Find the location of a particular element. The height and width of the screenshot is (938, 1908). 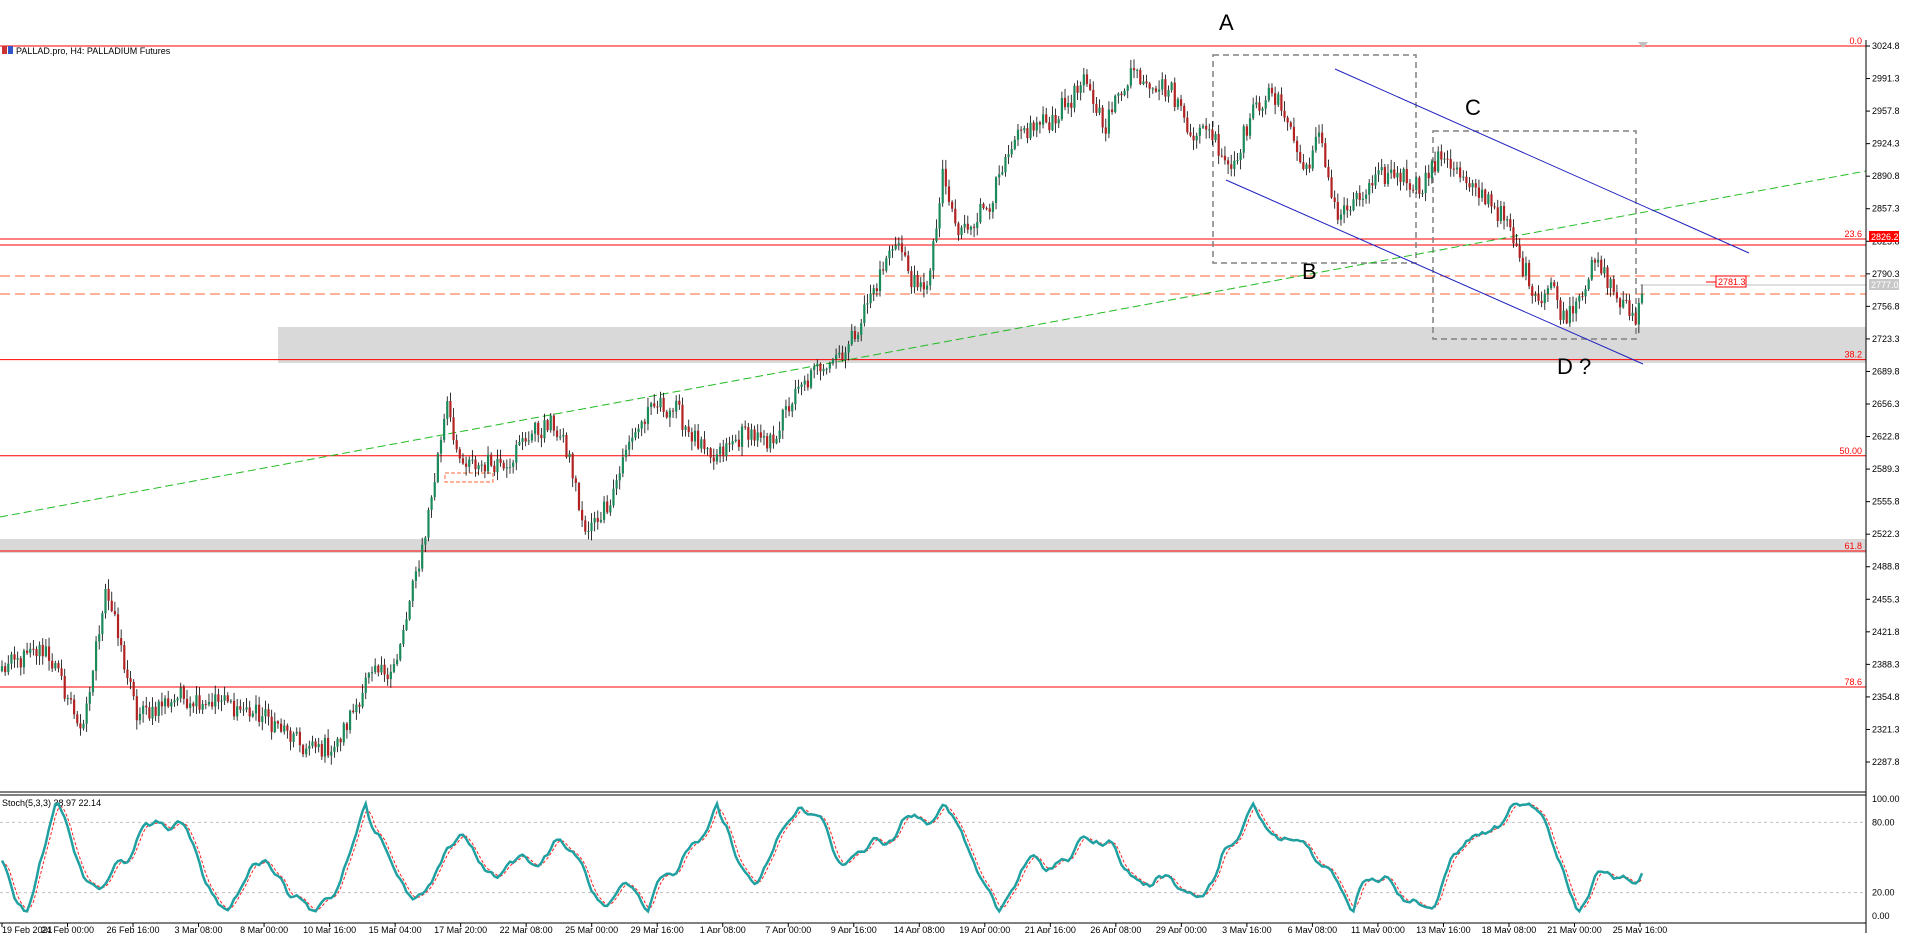

price-tick-label: 2723.3 is located at coordinates (1886, 339).